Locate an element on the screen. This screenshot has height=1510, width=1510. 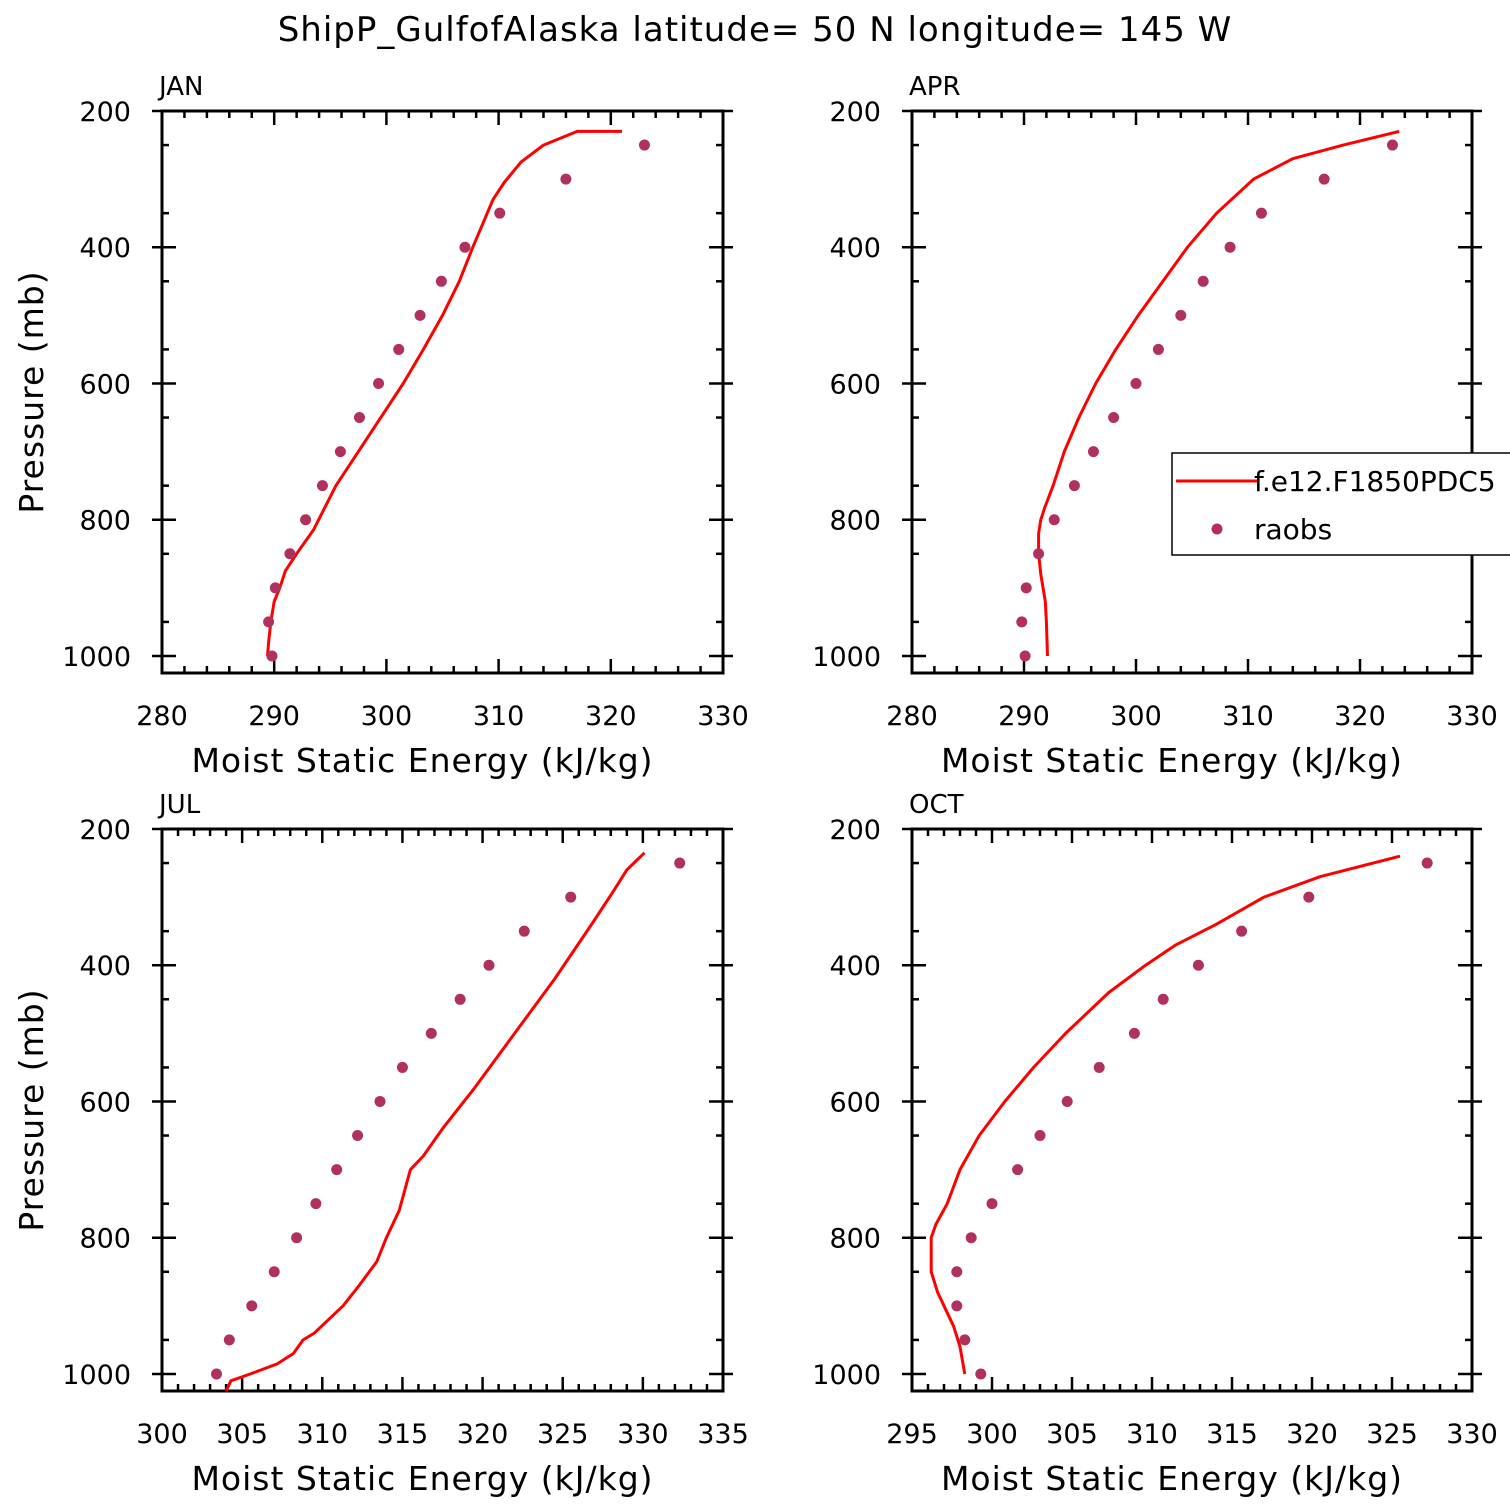
legend-model-label: f.e12.F1850PDC5 is located at coordinates (1375, 481).